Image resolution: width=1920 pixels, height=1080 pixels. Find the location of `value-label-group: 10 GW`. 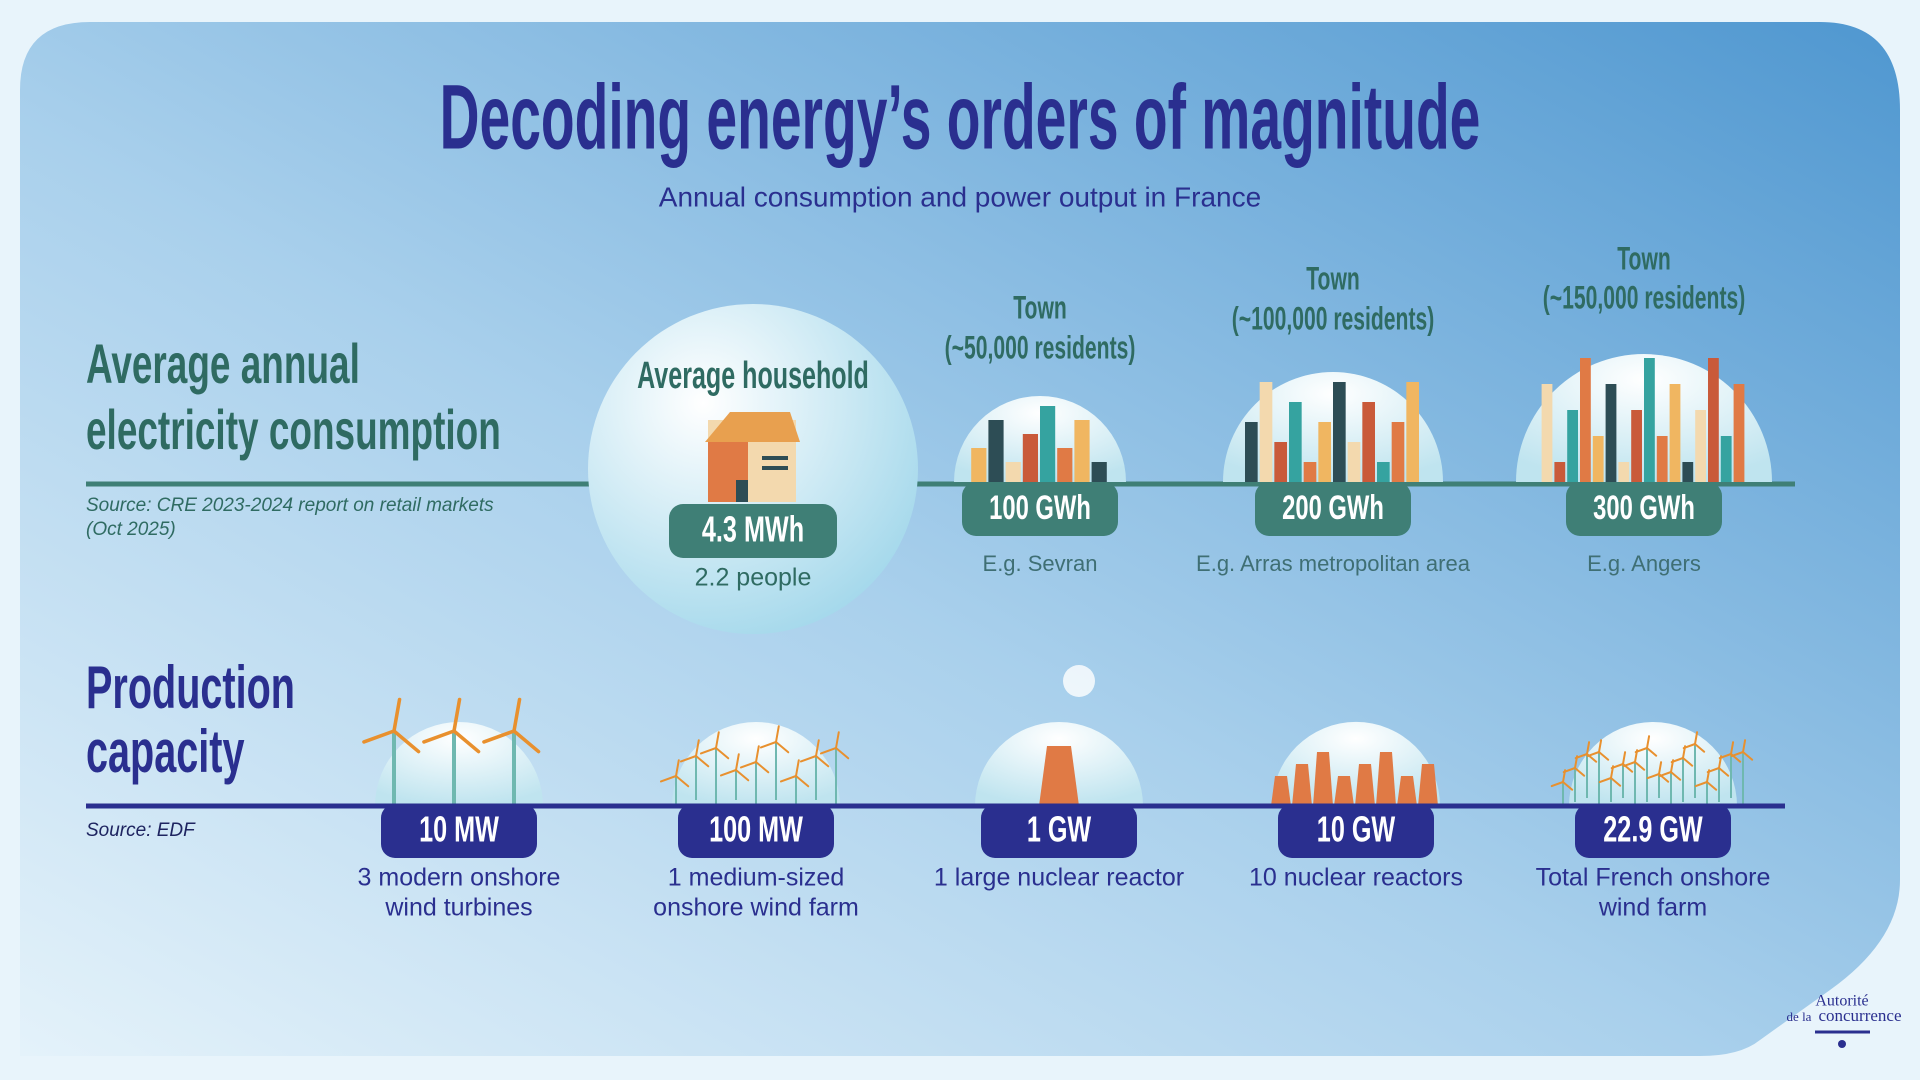

value-label-group: 10 GW is located at coordinates (1356, 829).